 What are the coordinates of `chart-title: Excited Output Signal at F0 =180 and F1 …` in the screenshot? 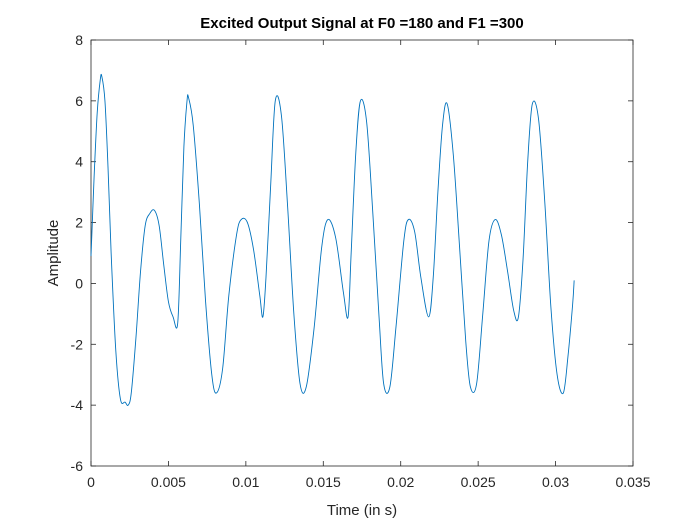 It's located at (361, 23).